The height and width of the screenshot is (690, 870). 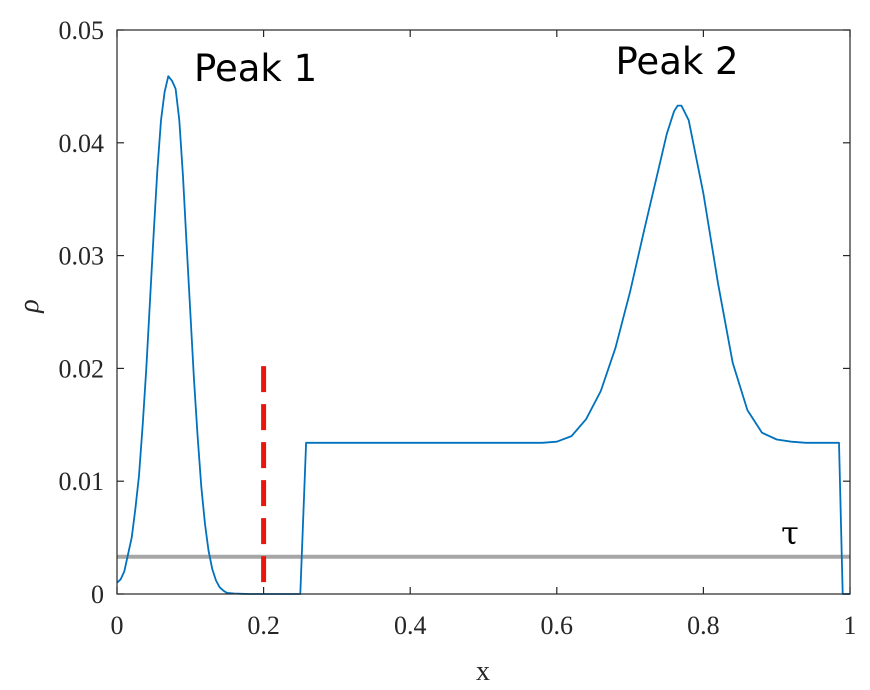 I want to click on threshold-label: τ, so click(x=790, y=533).